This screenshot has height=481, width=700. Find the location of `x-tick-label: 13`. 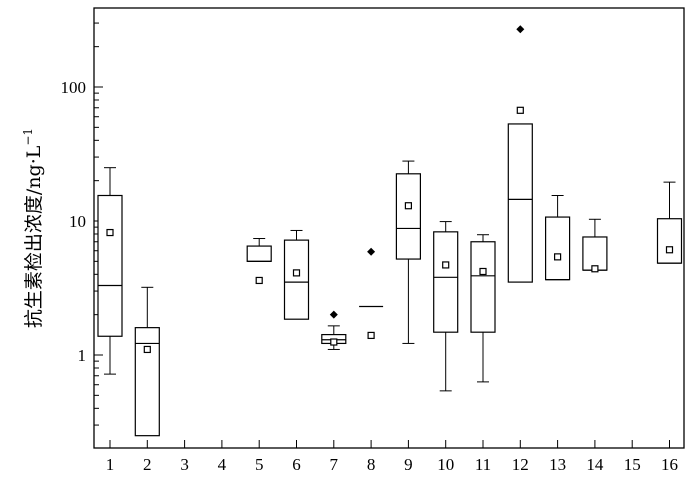

x-tick-label: 13 is located at coordinates (557, 464).